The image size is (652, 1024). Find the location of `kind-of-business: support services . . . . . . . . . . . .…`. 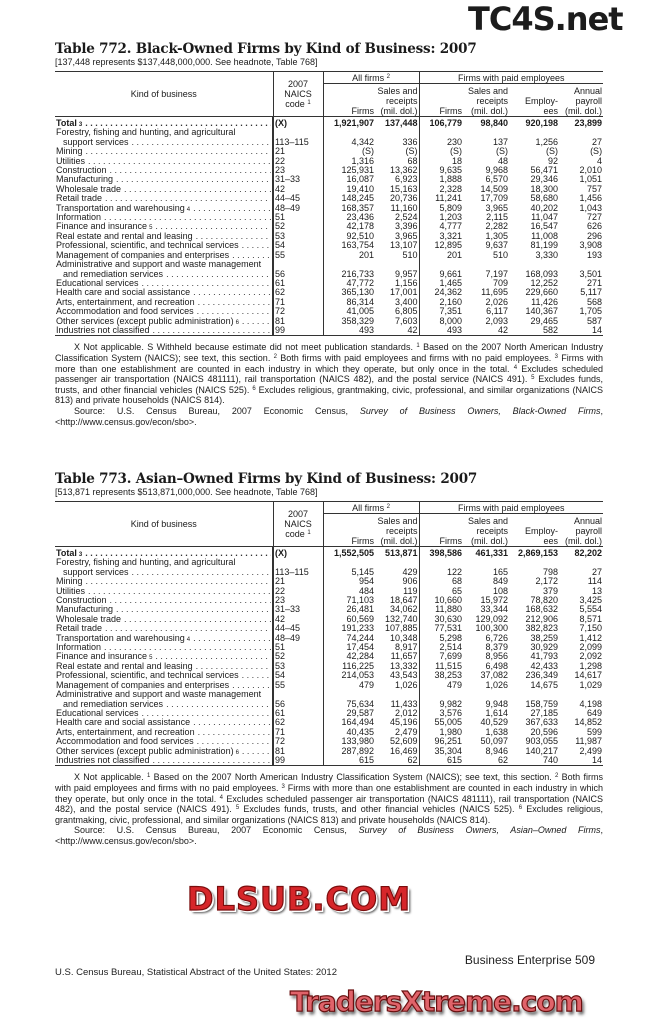

kind-of-business: support services . . . . . . . . . . . .… is located at coordinates (164, 142).